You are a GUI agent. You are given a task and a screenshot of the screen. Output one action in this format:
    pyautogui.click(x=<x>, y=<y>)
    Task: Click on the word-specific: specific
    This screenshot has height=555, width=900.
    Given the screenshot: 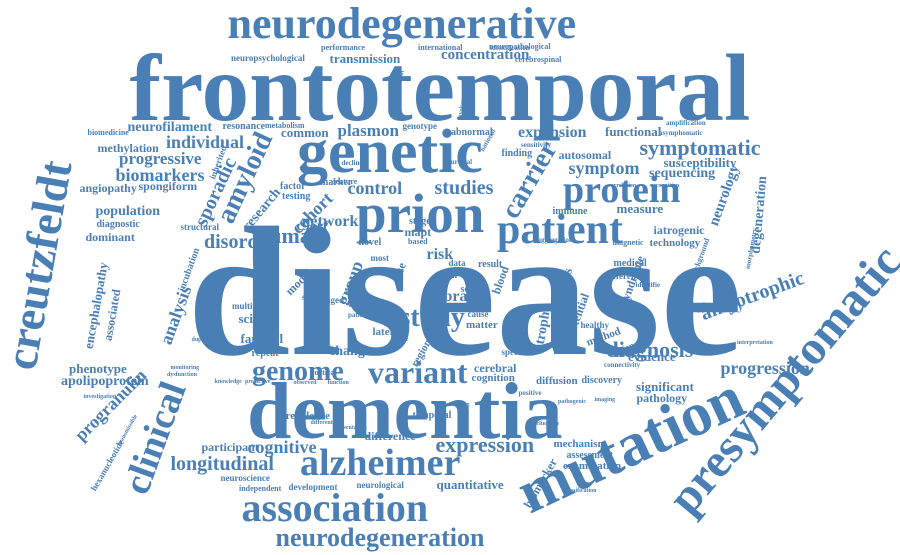 What is the action you would take?
    pyautogui.click(x=516, y=351)
    